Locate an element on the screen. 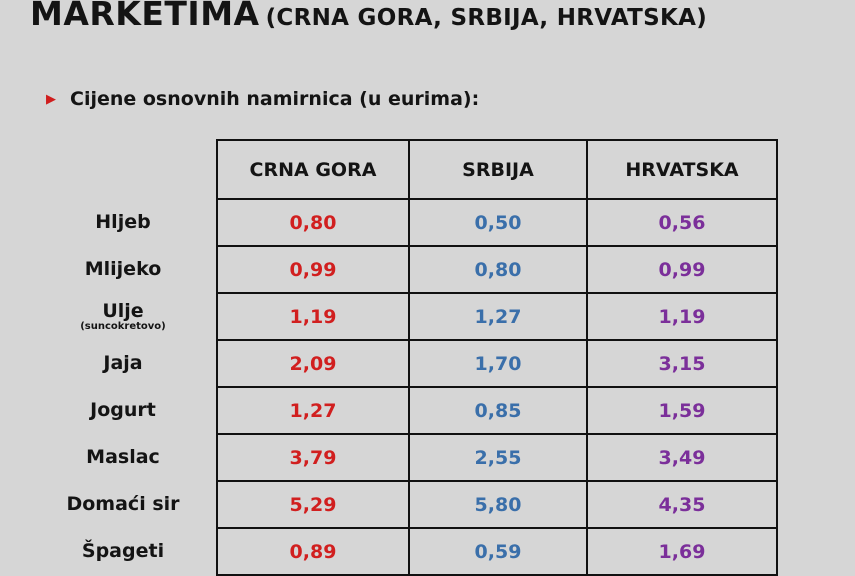  price-hrvatska: 0,56 is located at coordinates (682, 222).